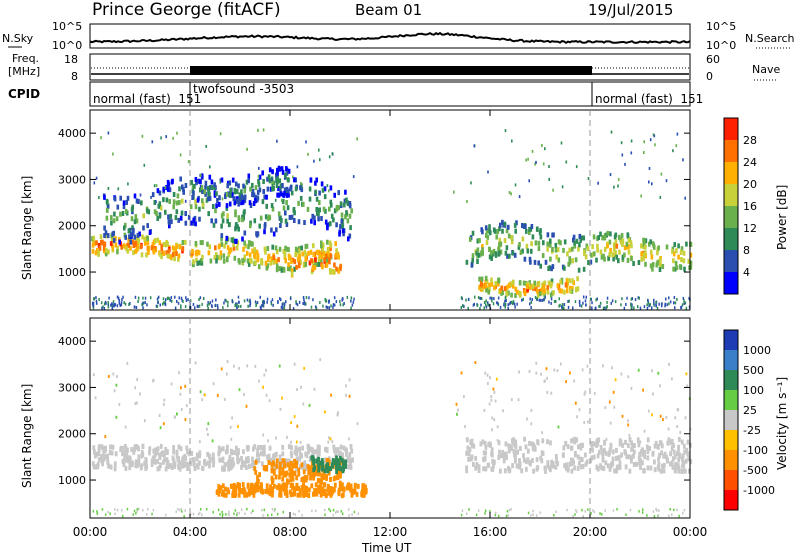  What do you see at coordinates (755, 470) in the screenshot?
I see `velocity-colorbar-tick-label: -500` at bounding box center [755, 470].